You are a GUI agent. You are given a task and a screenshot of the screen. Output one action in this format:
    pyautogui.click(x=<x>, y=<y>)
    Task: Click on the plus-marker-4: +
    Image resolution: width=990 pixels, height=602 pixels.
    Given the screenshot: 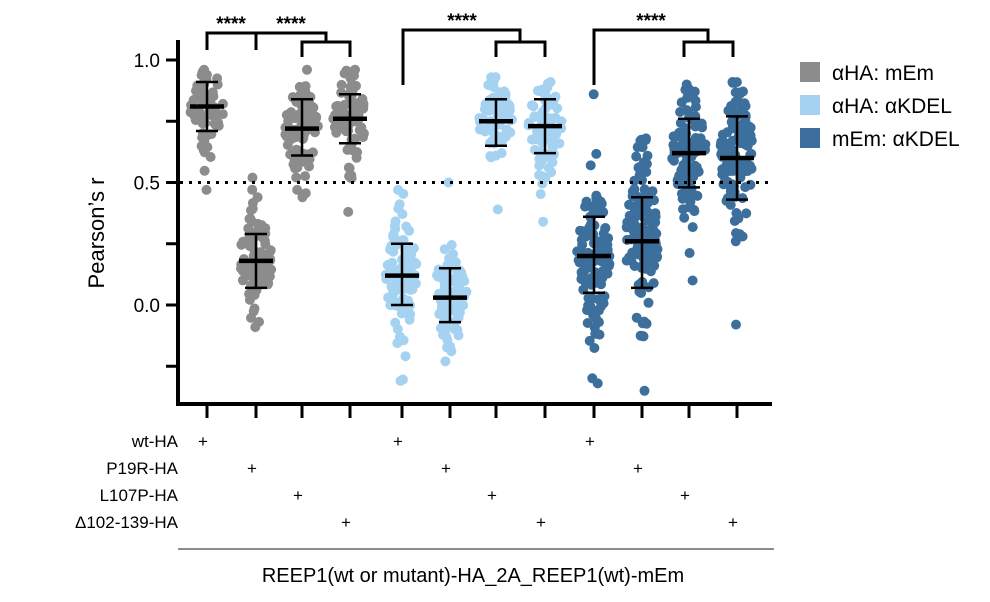 What is the action you would take?
    pyautogui.click(x=346, y=522)
    